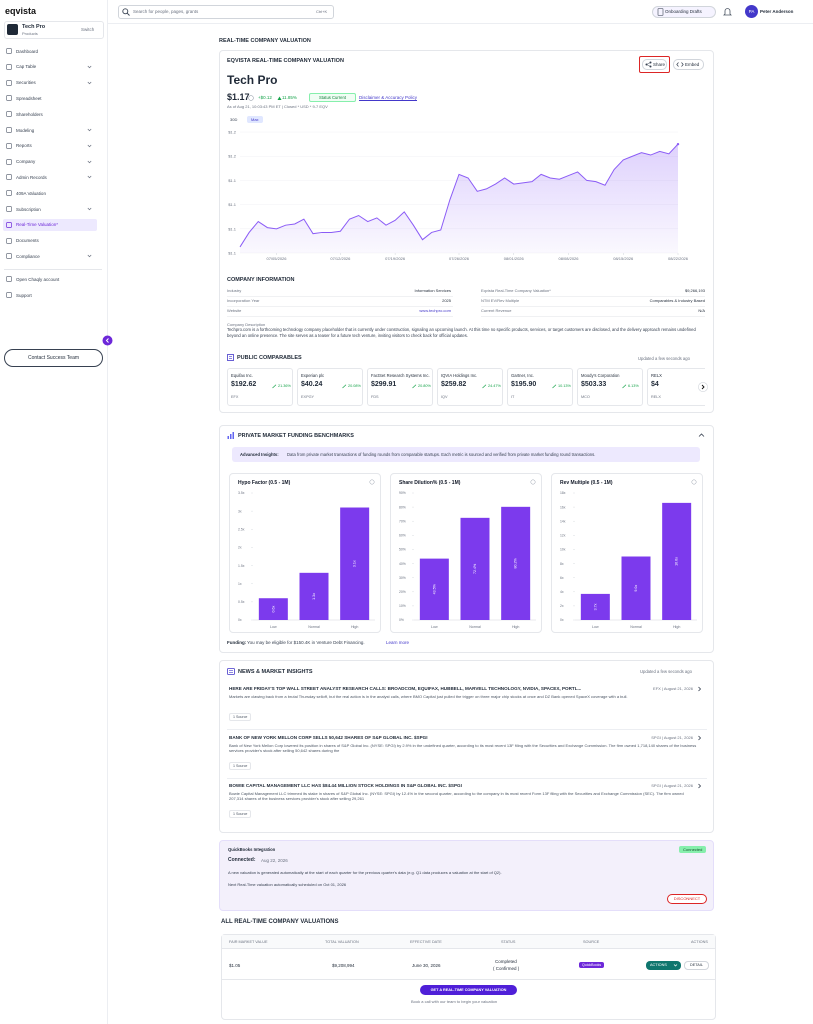 This screenshot has width=813, height=1024. What do you see at coordinates (235, 397) in the screenshot?
I see `comparable-ticker: EFX` at bounding box center [235, 397].